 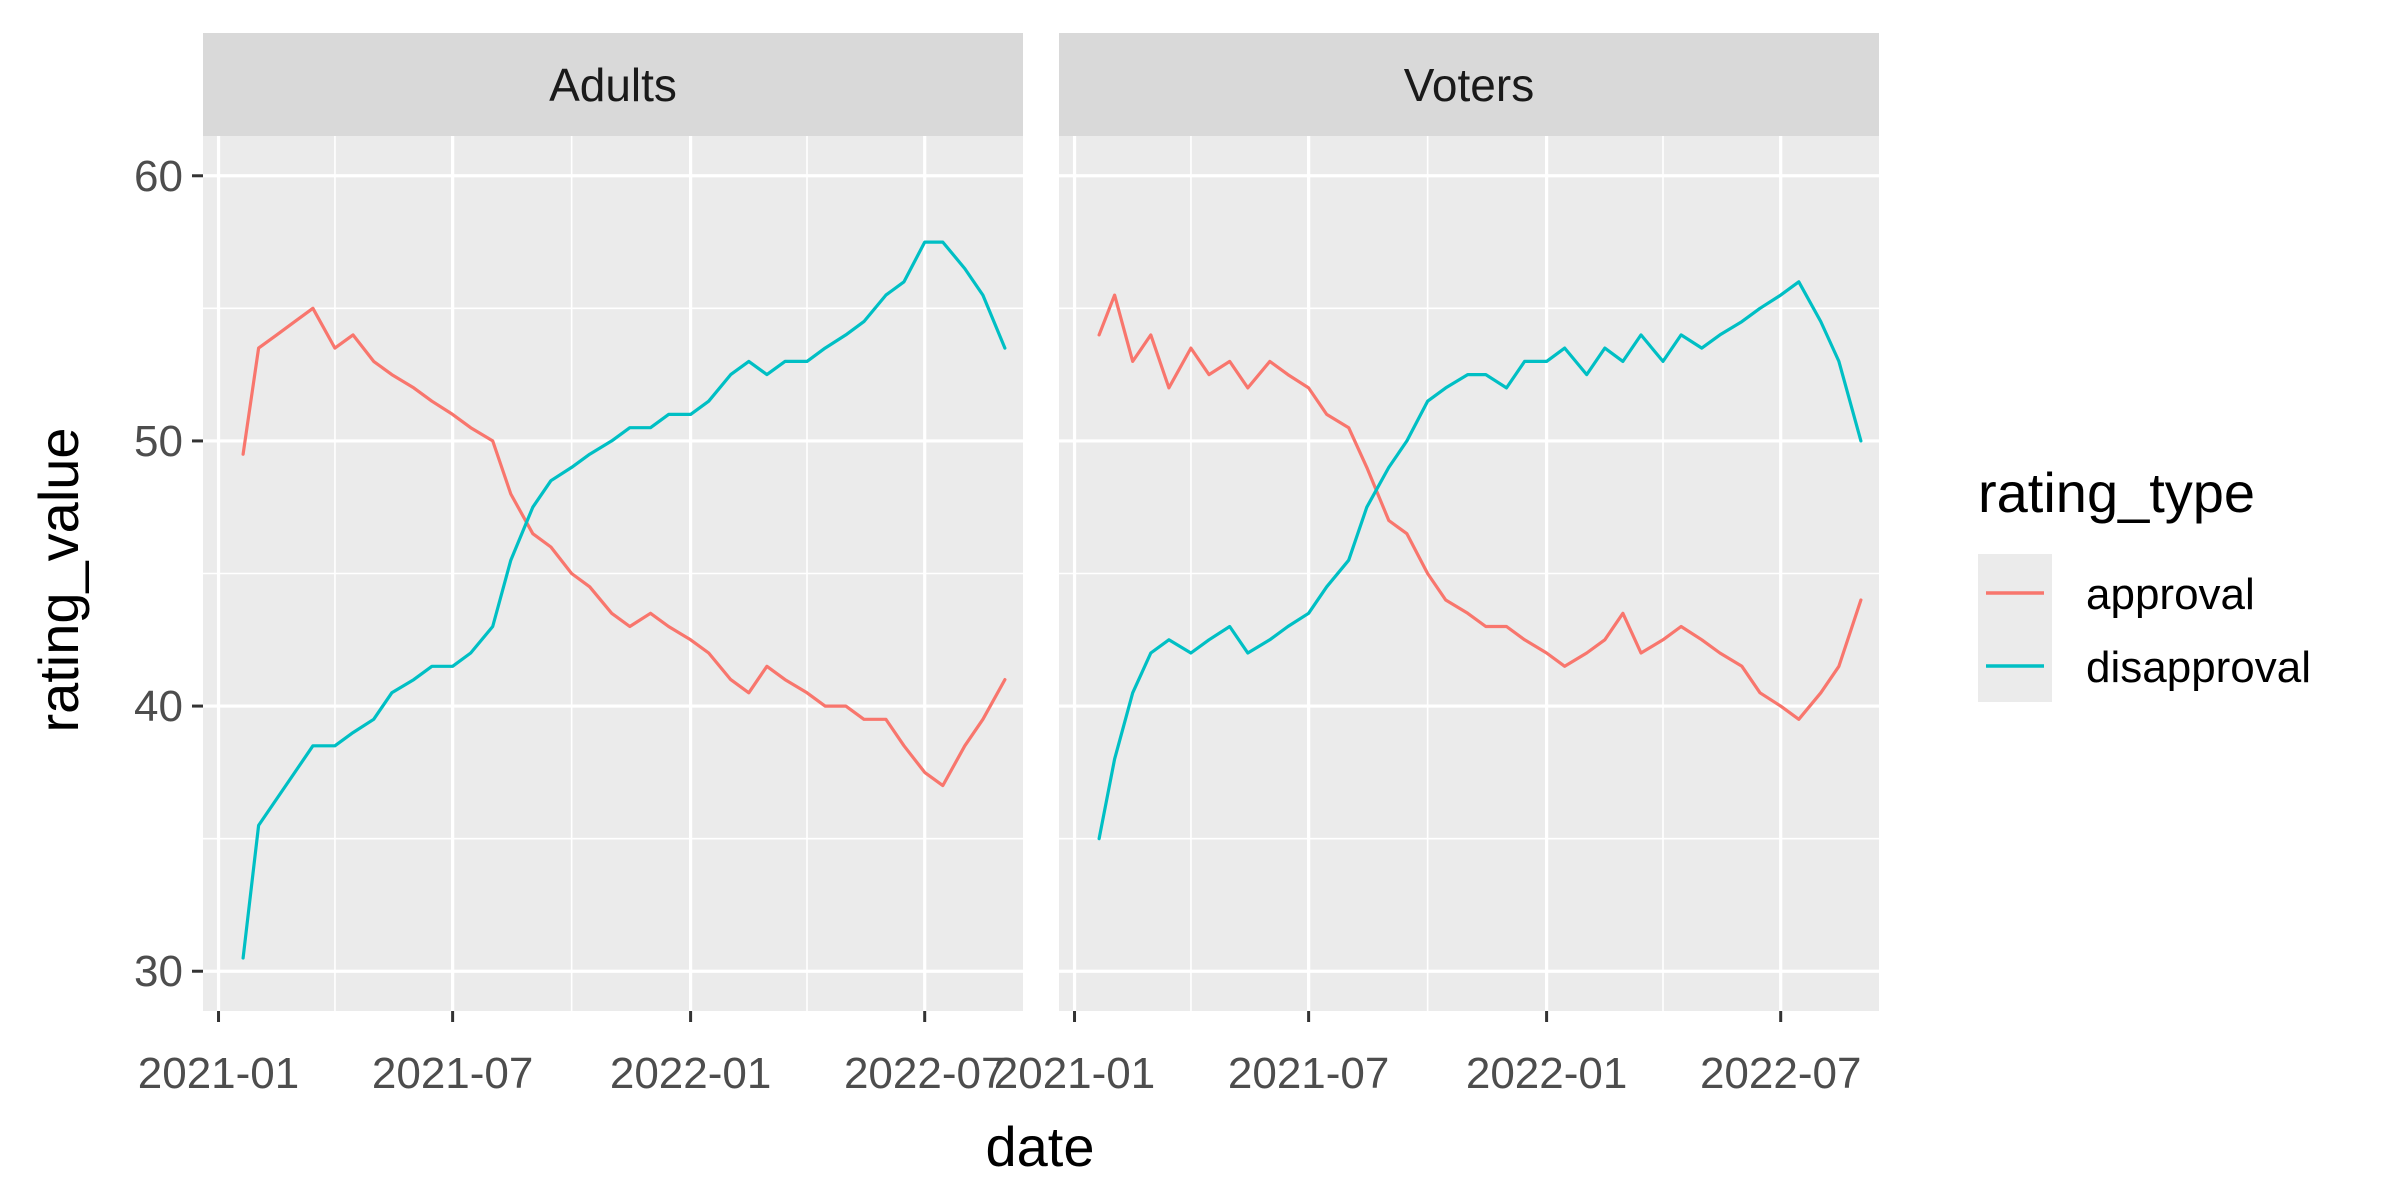 I want to click on legend-key-background, so click(x=2015, y=628).